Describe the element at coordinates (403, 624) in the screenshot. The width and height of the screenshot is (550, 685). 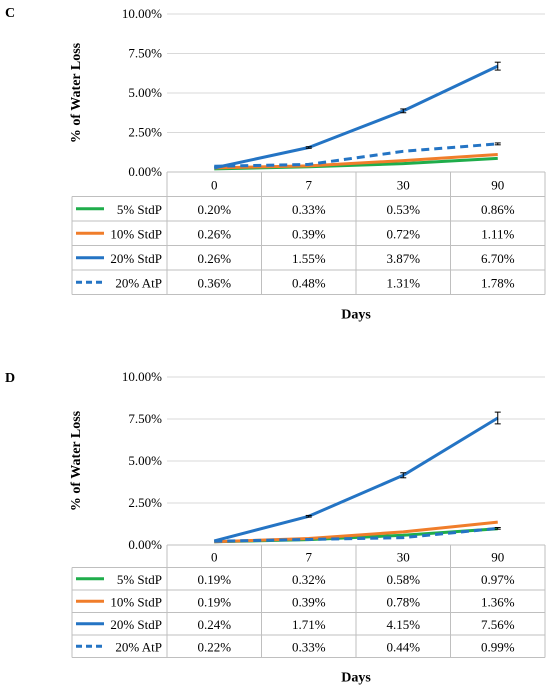
I see `data-value-label: 4.15%` at that location.